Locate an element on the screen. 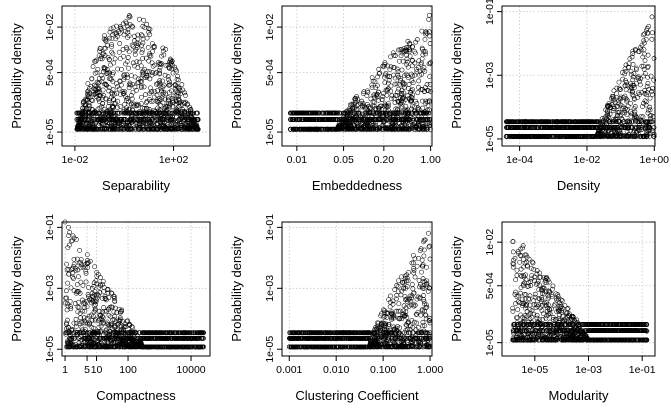  x-tick-label: 0.05 is located at coordinates (343, 160).